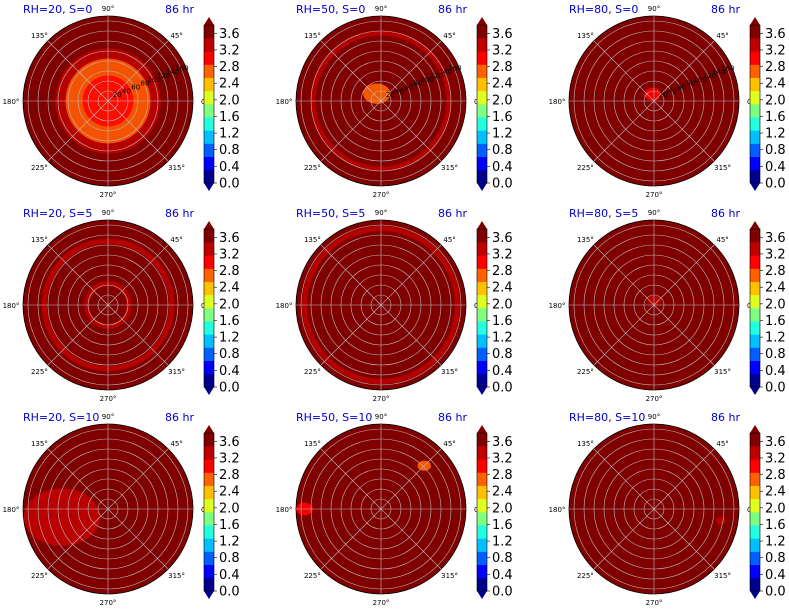 Image resolution: width=789 pixels, height=612 pixels. What do you see at coordinates (399, 91) in the screenshot?
I see `radial-tick-label: 40` at bounding box center [399, 91].